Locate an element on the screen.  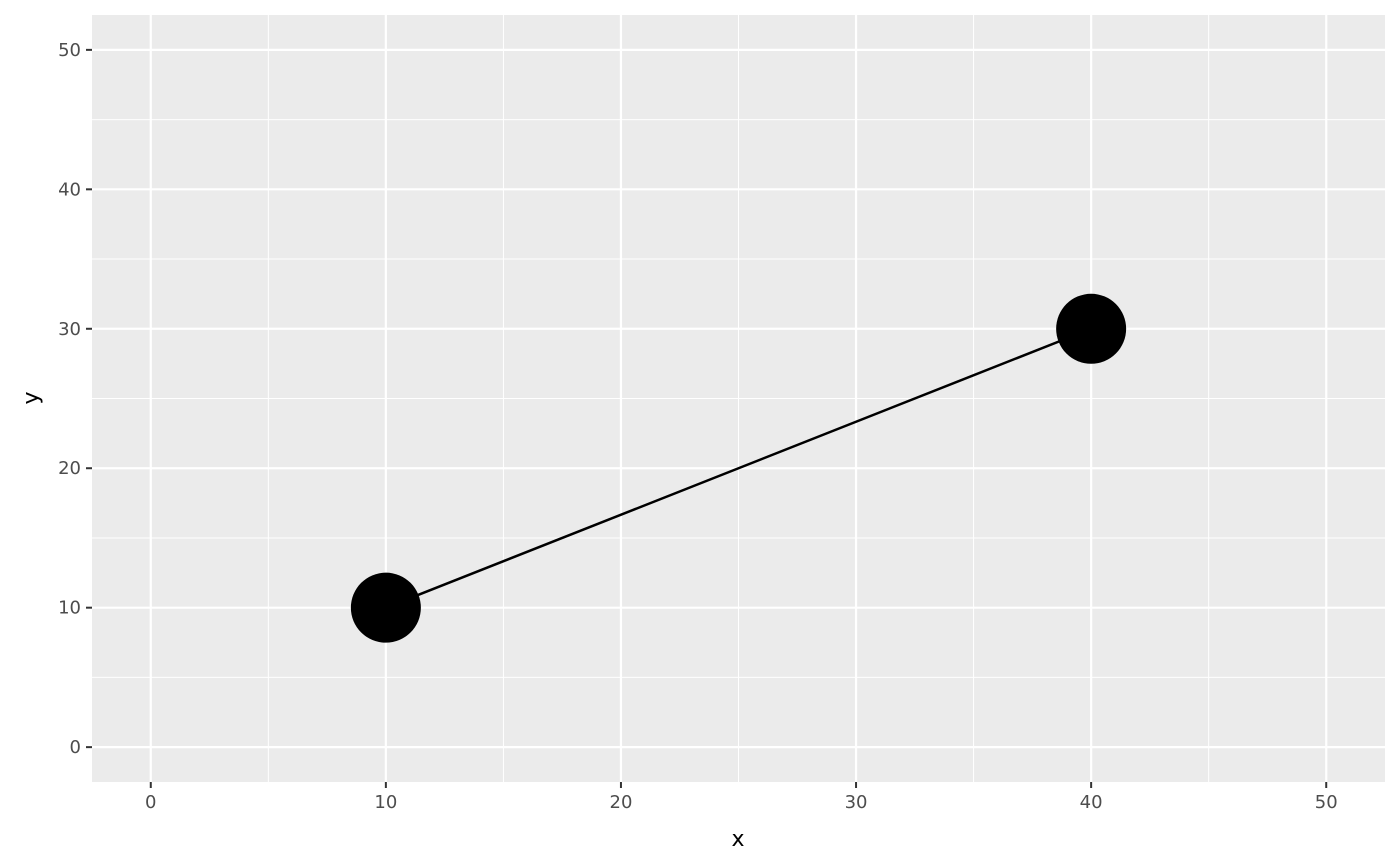
x-axis: 0 10 20 30 40 50 is located at coordinates (741, 797).